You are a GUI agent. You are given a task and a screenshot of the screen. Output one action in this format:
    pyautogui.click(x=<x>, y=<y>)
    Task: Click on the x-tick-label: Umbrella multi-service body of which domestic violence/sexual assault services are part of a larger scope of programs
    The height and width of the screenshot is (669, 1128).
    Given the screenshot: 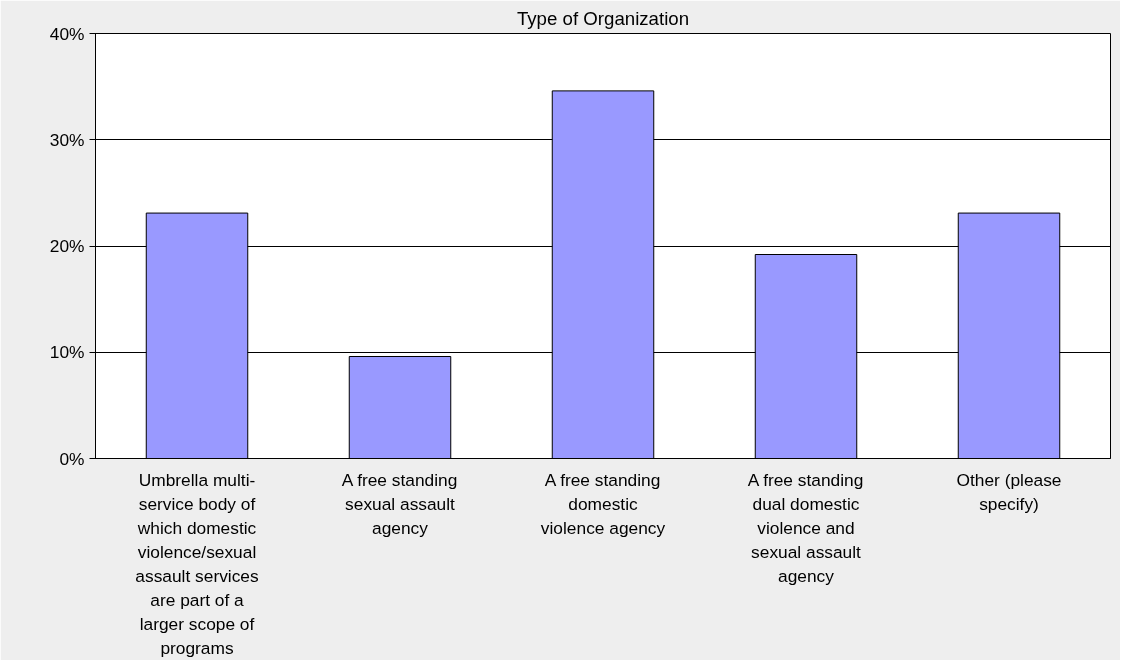 What is the action you would take?
    pyautogui.click(x=197, y=563)
    